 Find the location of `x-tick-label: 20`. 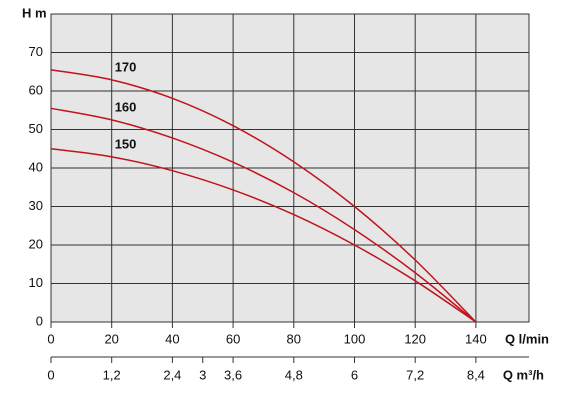

x-tick-label: 20 is located at coordinates (111, 338).